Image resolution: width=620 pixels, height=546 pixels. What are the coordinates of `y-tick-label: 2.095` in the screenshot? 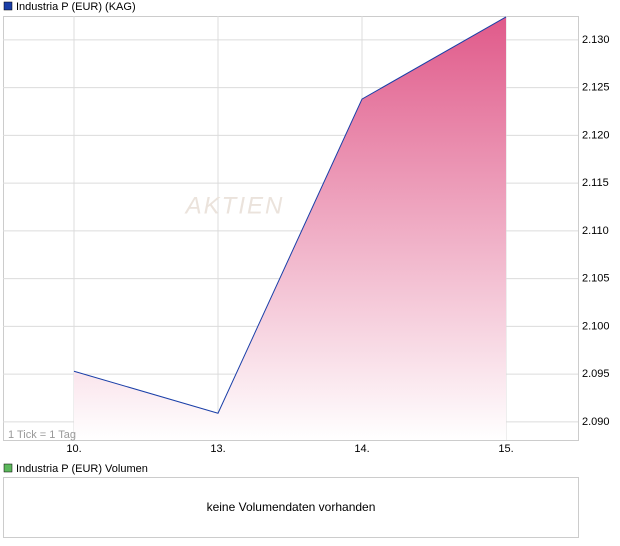 It's located at (596, 374).